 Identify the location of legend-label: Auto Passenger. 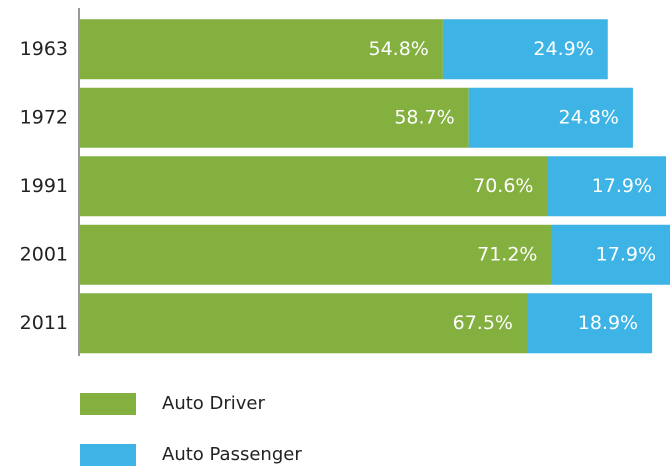
(232, 454).